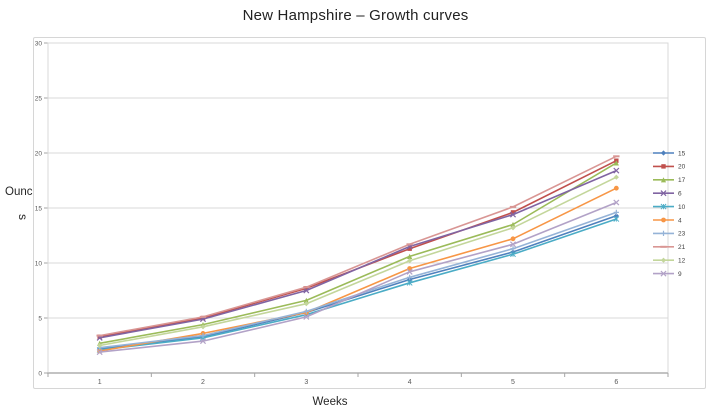  I want to click on x-tick-label: 2, so click(203, 382).